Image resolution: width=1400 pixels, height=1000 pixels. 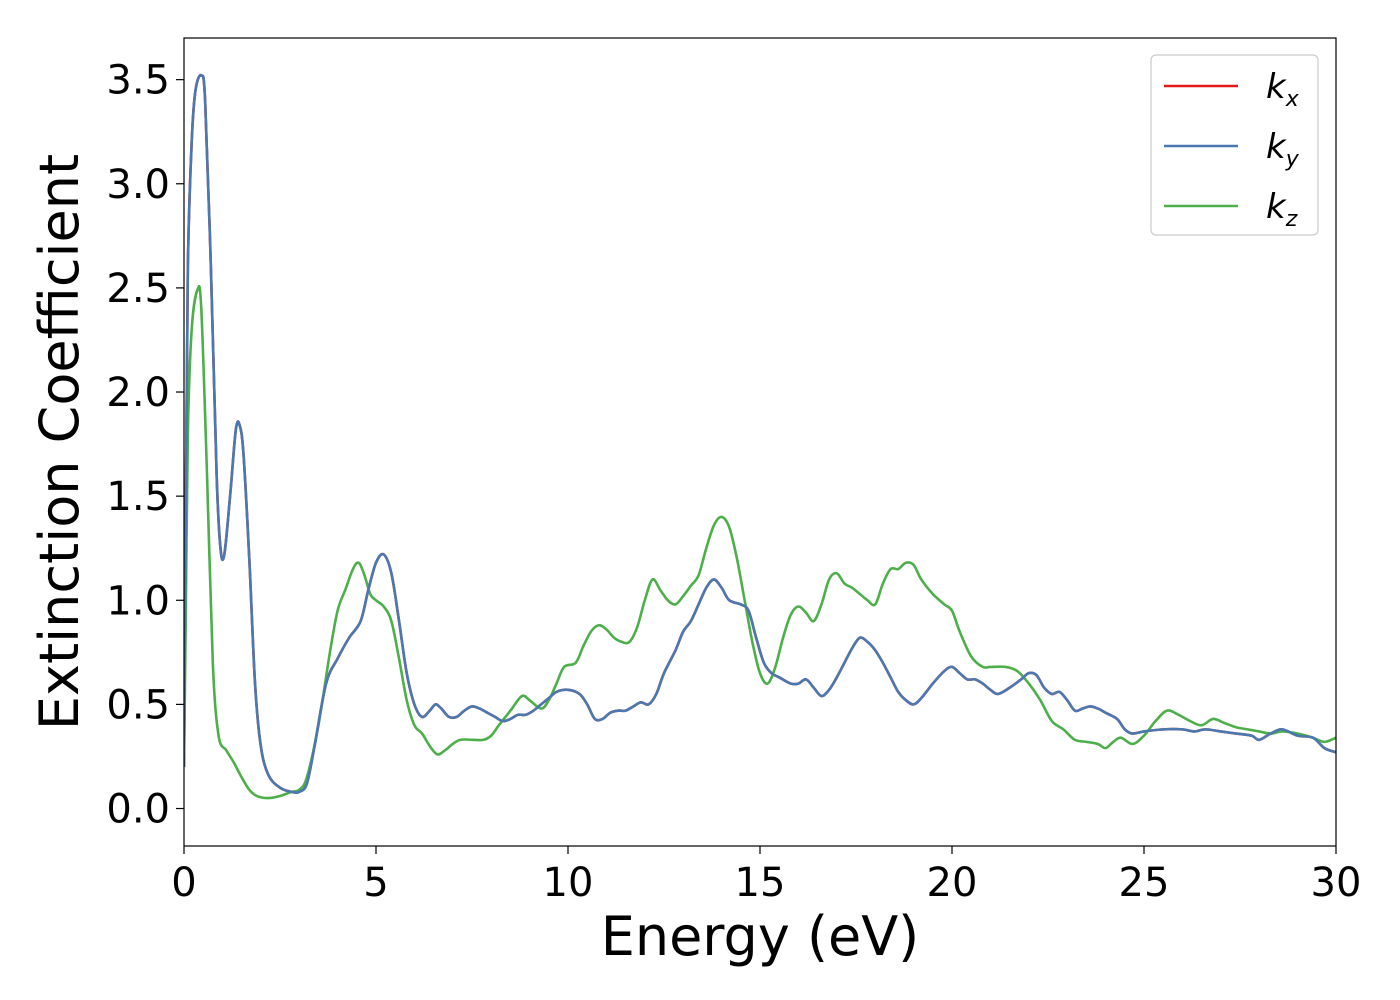 I want to click on legend-label: kx, so click(x=1283, y=89).